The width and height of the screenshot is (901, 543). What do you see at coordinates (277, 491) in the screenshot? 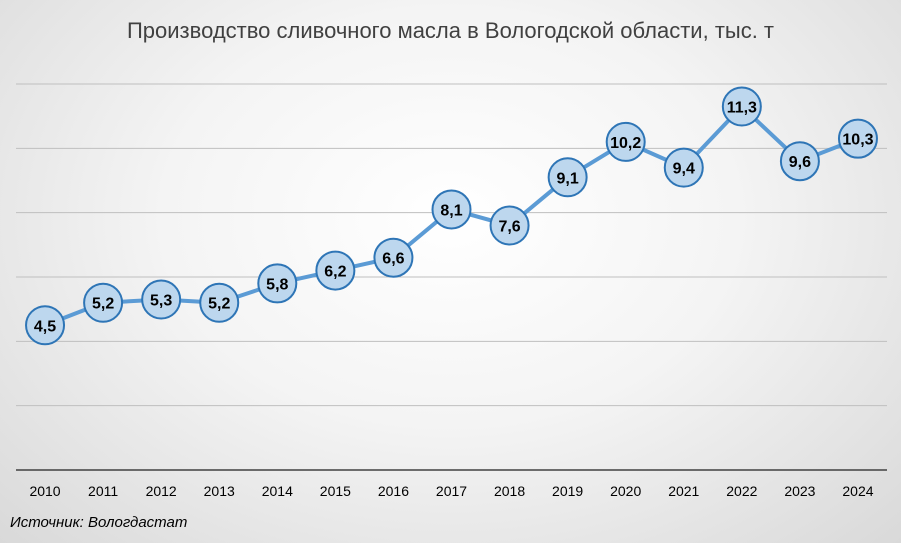
I see `x-tick-label: 2014` at bounding box center [277, 491].